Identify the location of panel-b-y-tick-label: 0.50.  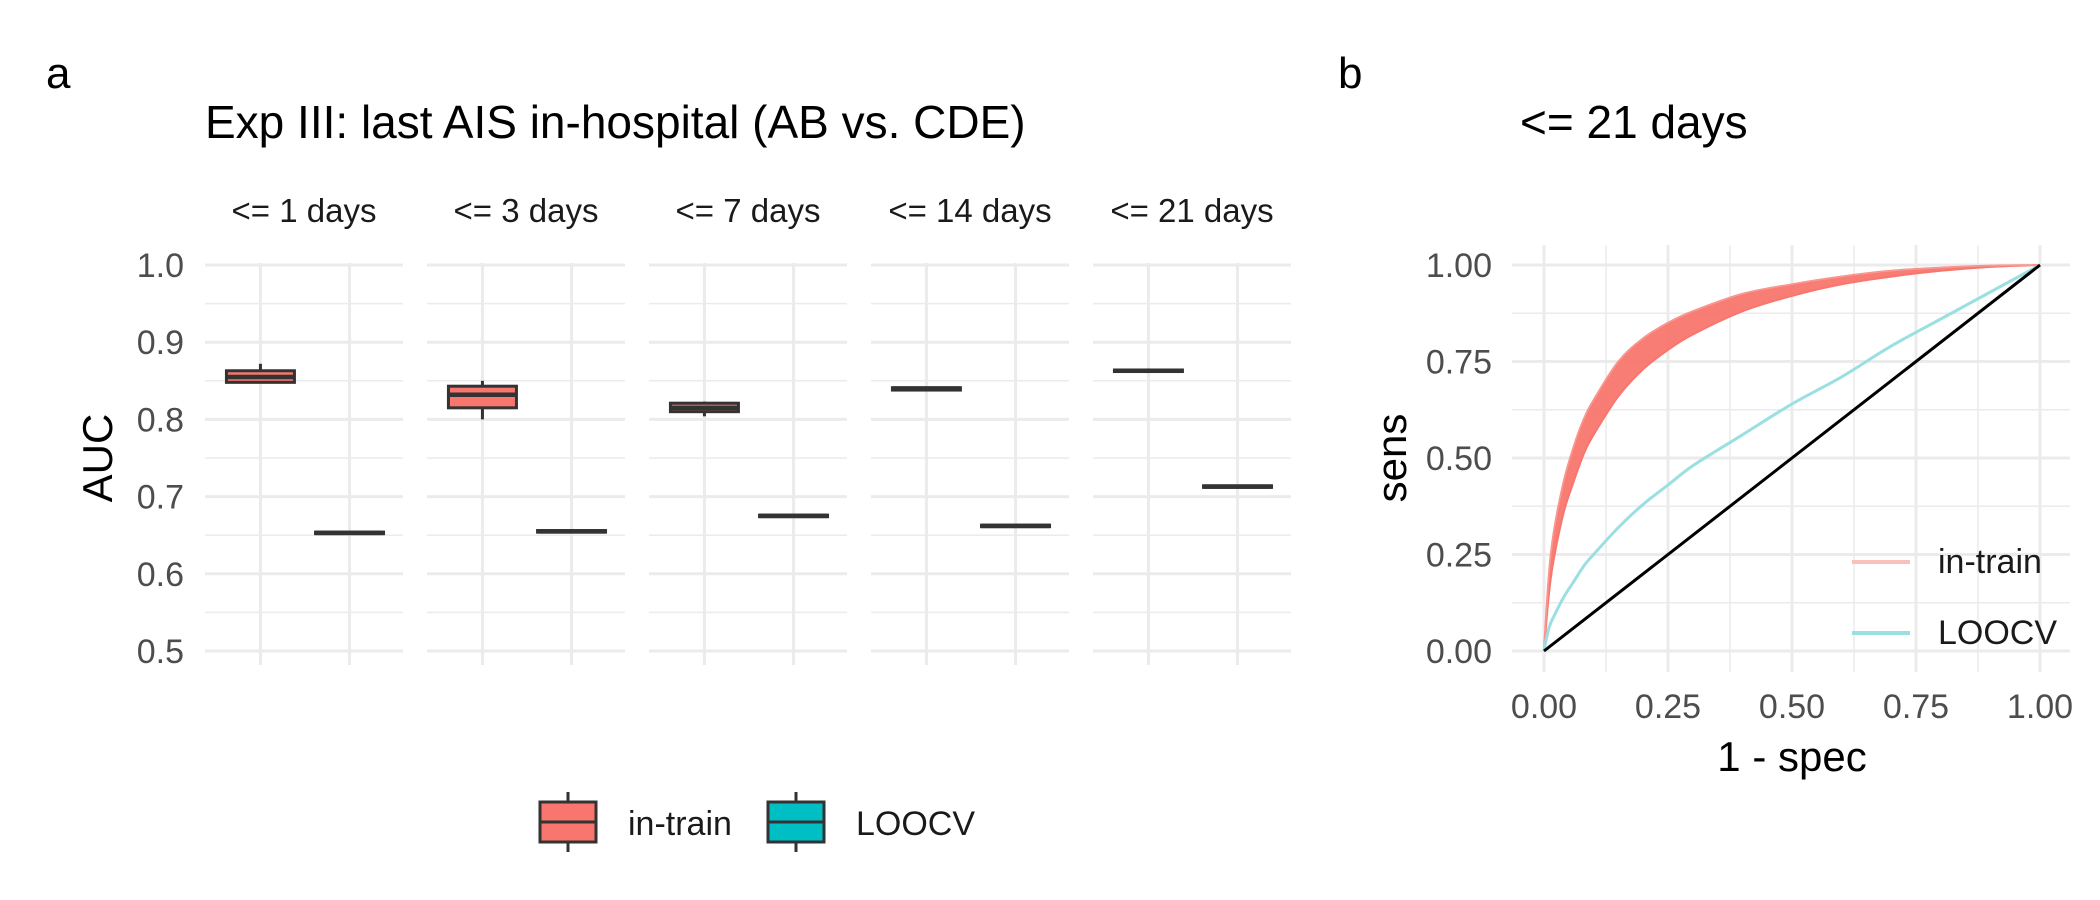
(1459, 459).